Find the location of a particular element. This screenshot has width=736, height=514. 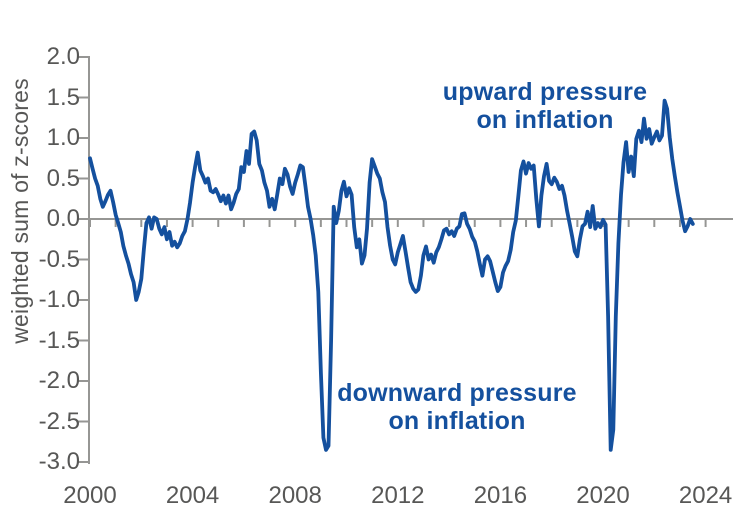

annotation-downward-pressure: downward pressure on inflation is located at coordinates (457, 407).